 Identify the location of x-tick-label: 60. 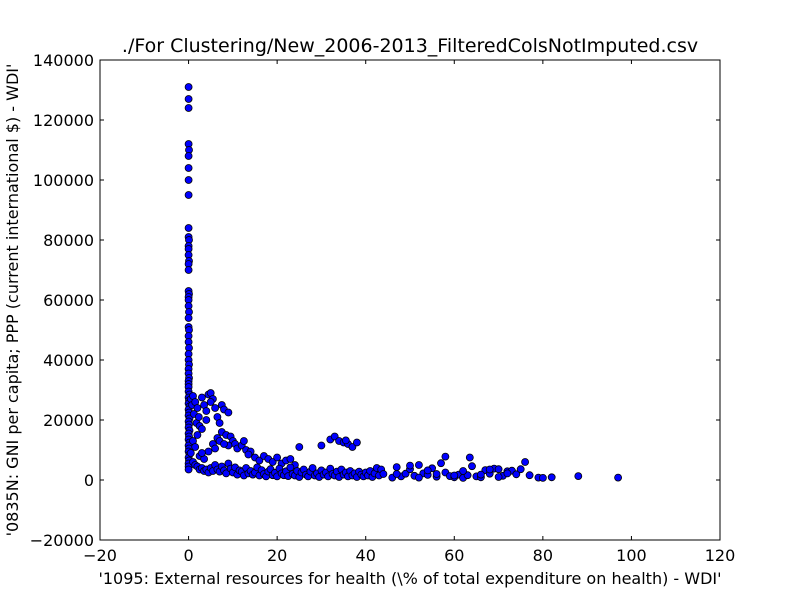
(454, 555).